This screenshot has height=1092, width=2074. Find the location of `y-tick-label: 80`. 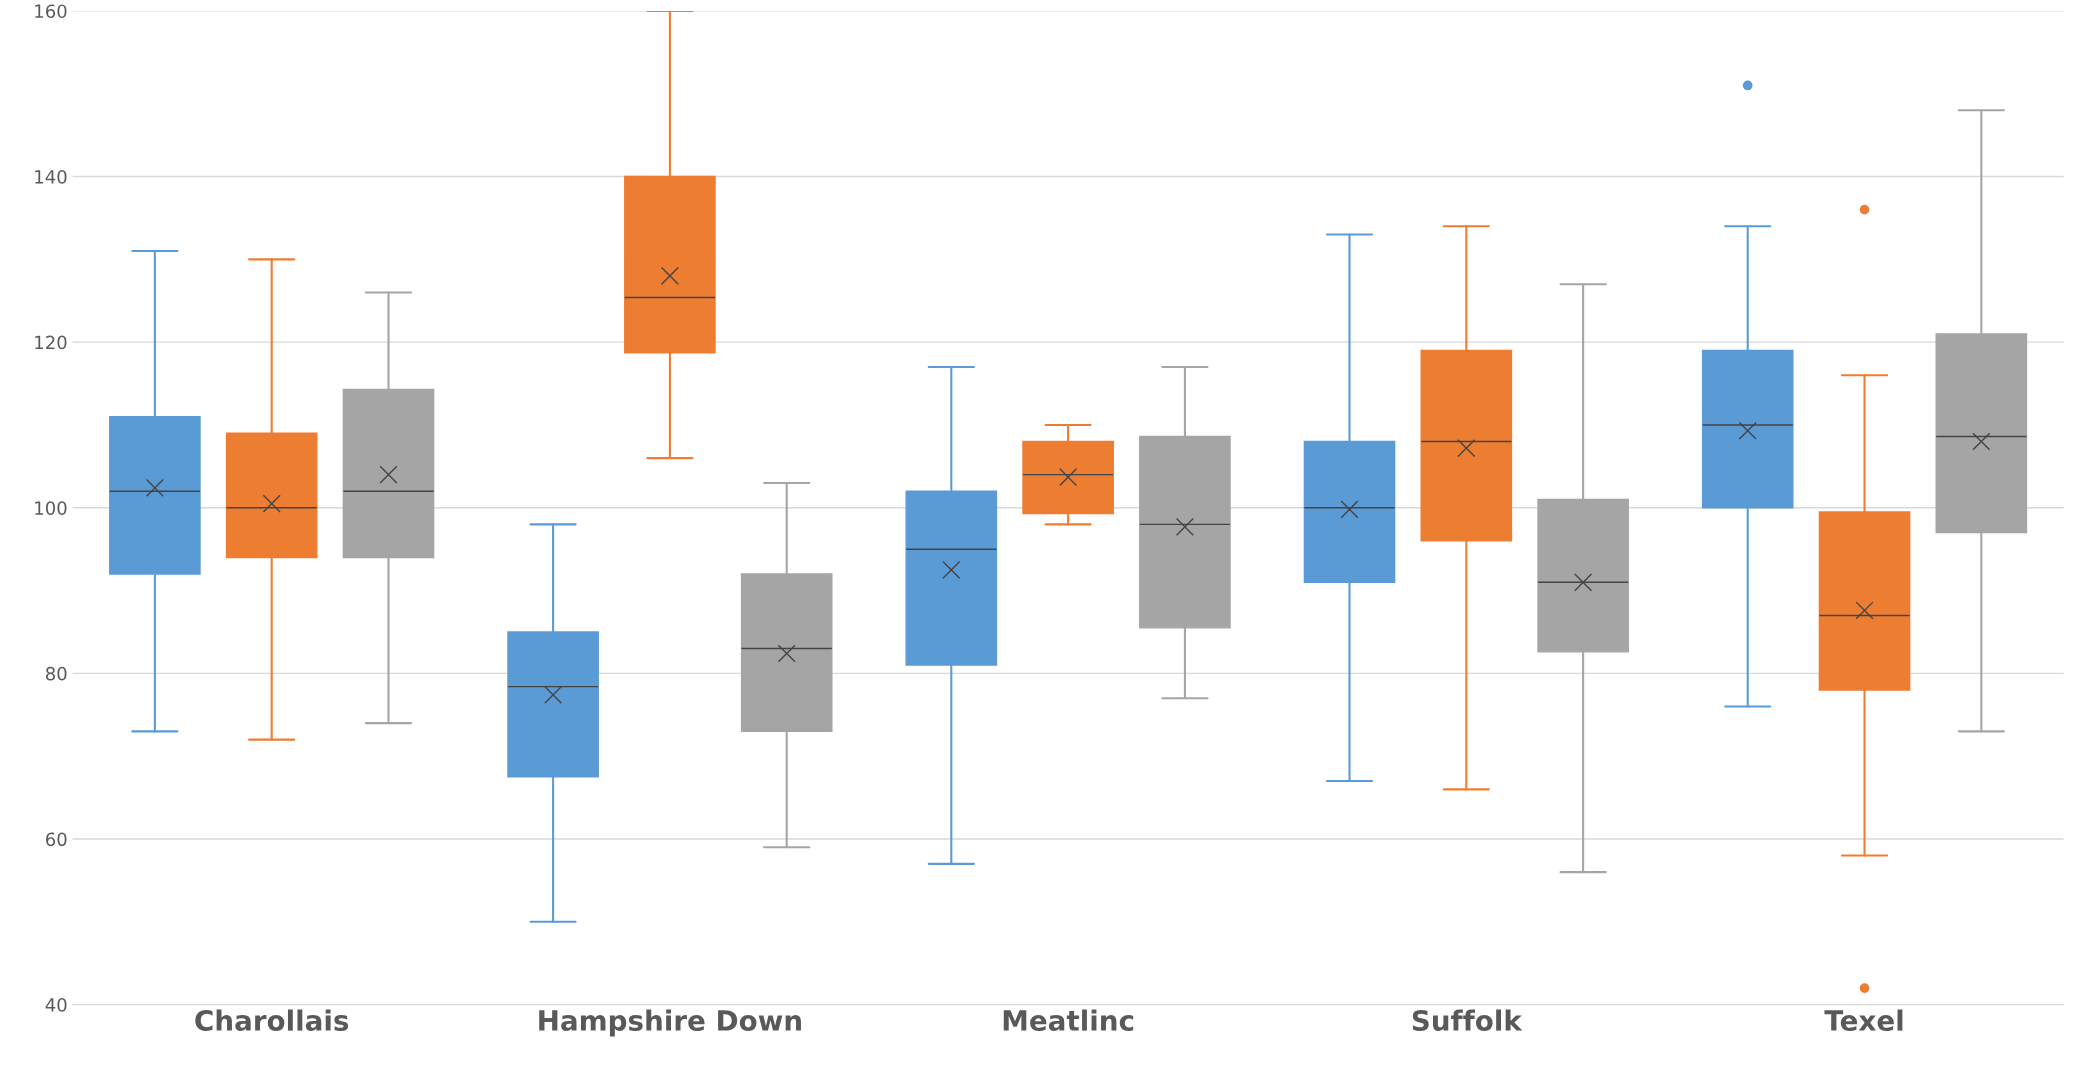

y-tick-label: 80 is located at coordinates (56, 673).